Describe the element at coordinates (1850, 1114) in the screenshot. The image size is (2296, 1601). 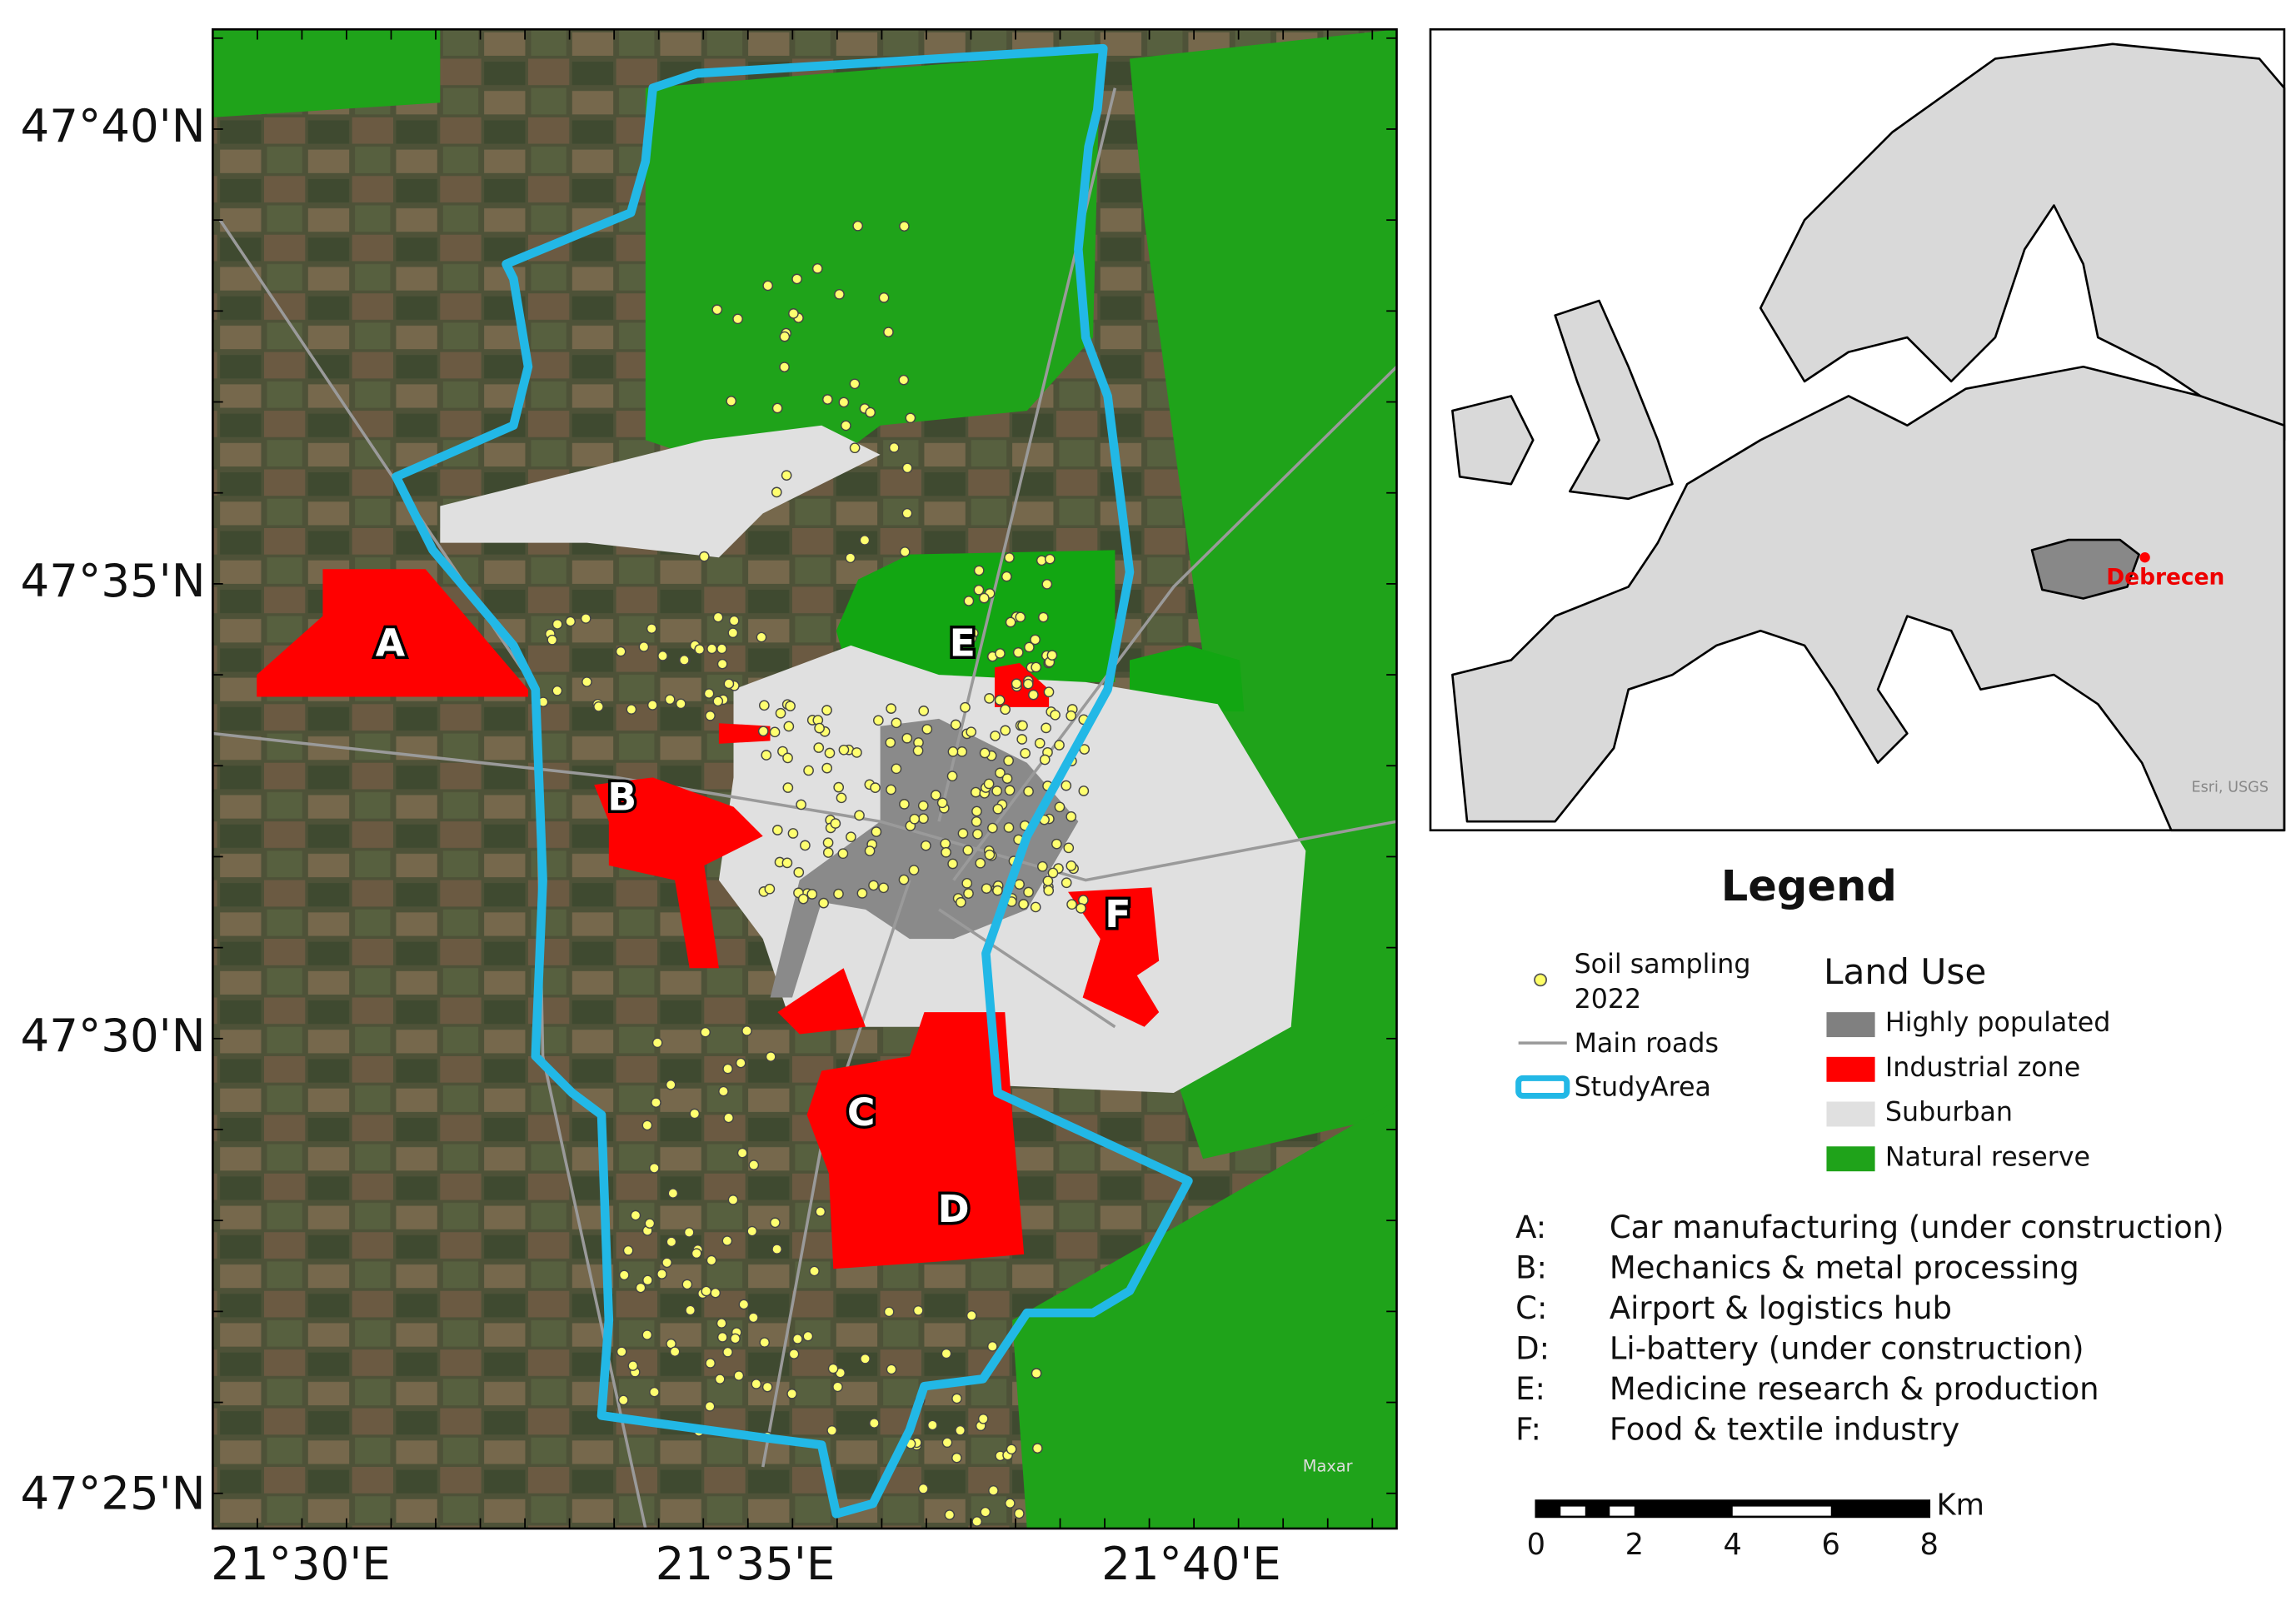
I see `land-use-swatch` at that location.